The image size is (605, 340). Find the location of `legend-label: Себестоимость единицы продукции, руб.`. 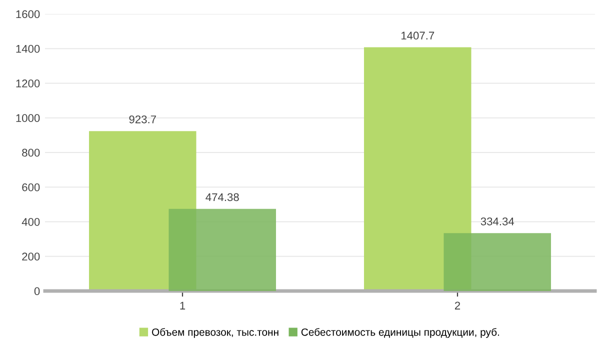

legend-label: Себестоимость единицы продукции, руб. is located at coordinates (400, 333).